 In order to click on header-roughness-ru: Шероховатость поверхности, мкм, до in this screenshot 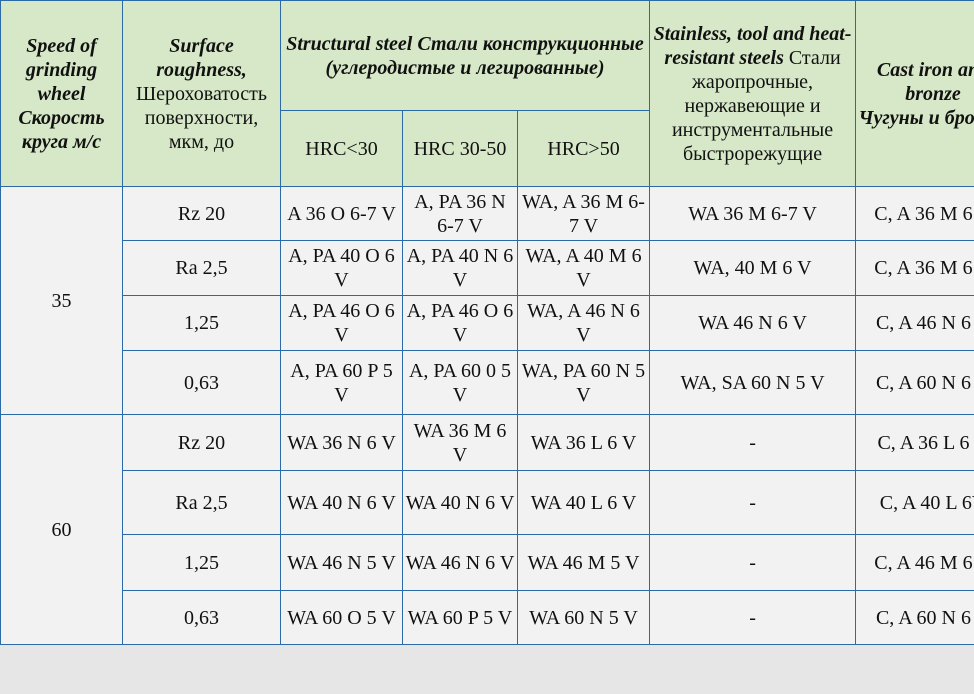, I will do `click(201, 117)`.